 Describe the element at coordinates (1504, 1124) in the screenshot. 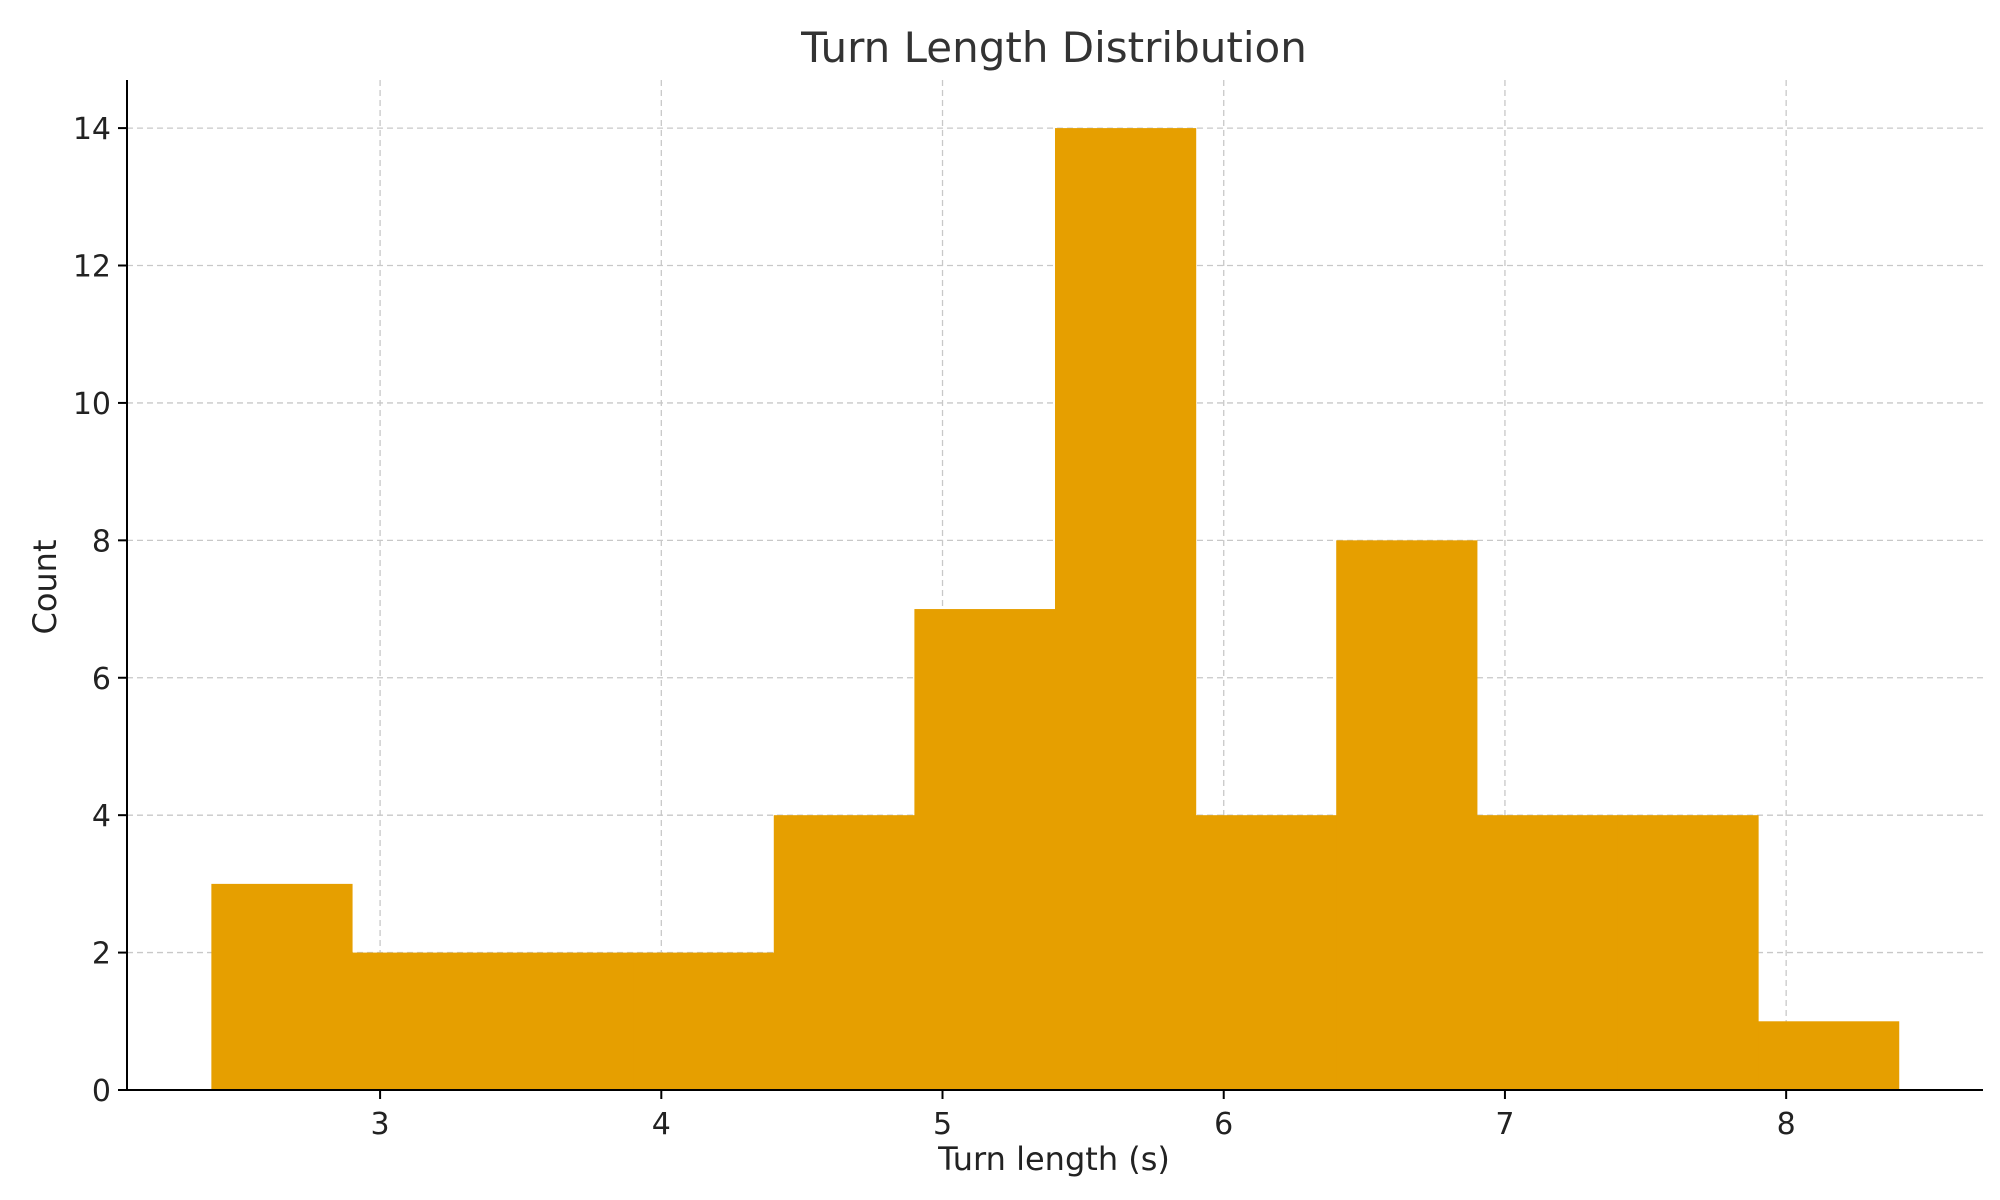

I see `x-tick-label: 7` at that location.